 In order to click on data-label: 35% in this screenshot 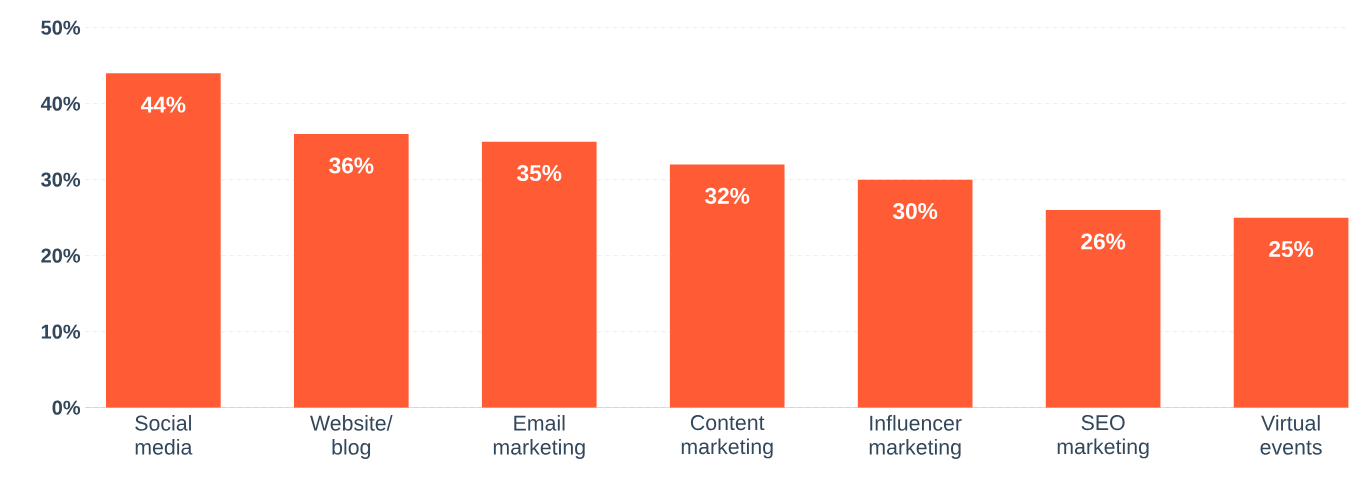, I will do `click(539, 173)`.